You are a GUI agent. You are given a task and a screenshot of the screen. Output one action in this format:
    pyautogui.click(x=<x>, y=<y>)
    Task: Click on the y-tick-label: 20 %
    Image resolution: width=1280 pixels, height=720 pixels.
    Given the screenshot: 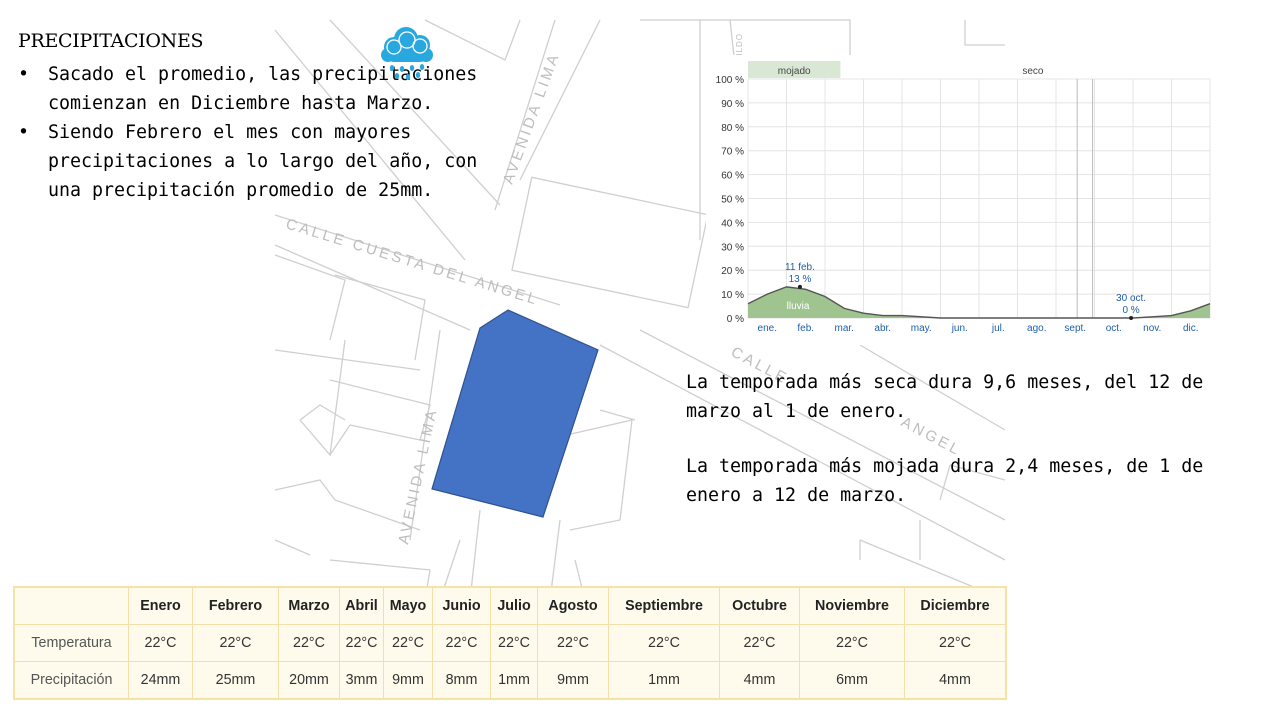 What is the action you would take?
    pyautogui.click(x=732, y=271)
    